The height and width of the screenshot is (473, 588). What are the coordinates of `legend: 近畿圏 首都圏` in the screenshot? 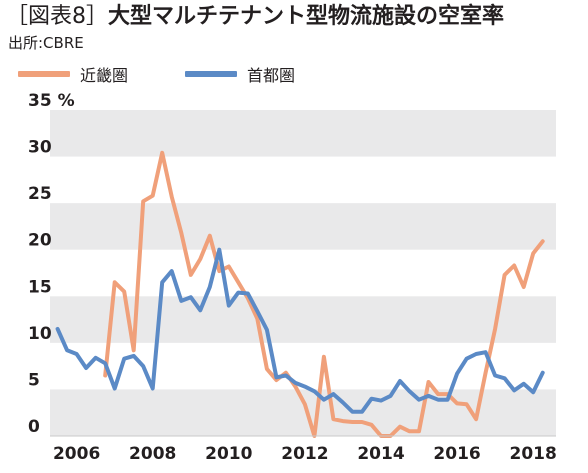 It's located at (294, 74).